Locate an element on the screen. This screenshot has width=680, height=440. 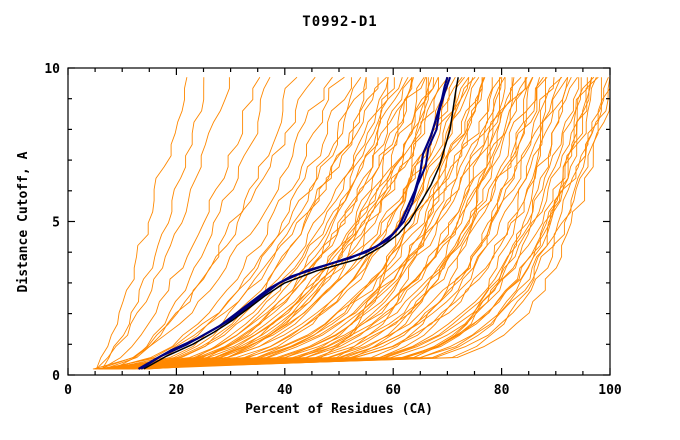
x-tick-label: 40 is located at coordinates (285, 390).